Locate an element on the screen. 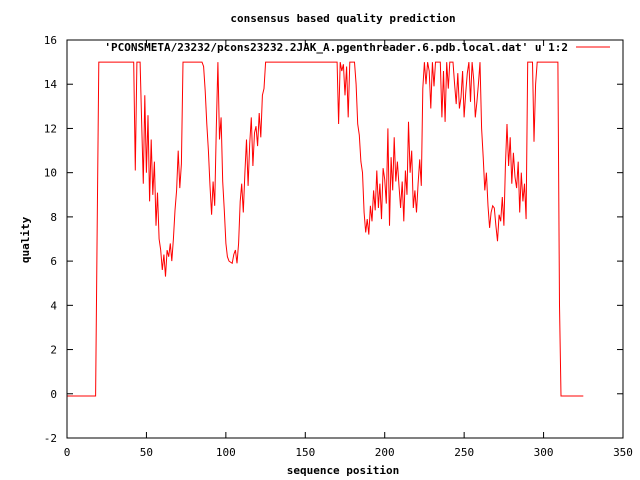  y-tick-label: 10 is located at coordinates (50, 173).